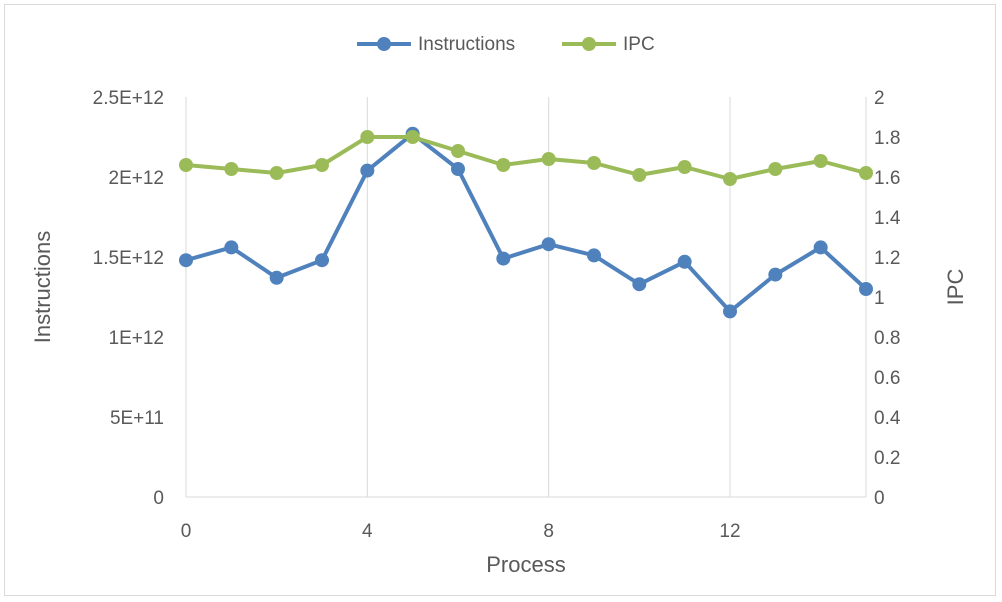  I want to click on y-right-tick-labels: 0 0.2 0.4 0.6 0.8 1 1.2 1.4 1.6 1.8 2, so click(887, 298).